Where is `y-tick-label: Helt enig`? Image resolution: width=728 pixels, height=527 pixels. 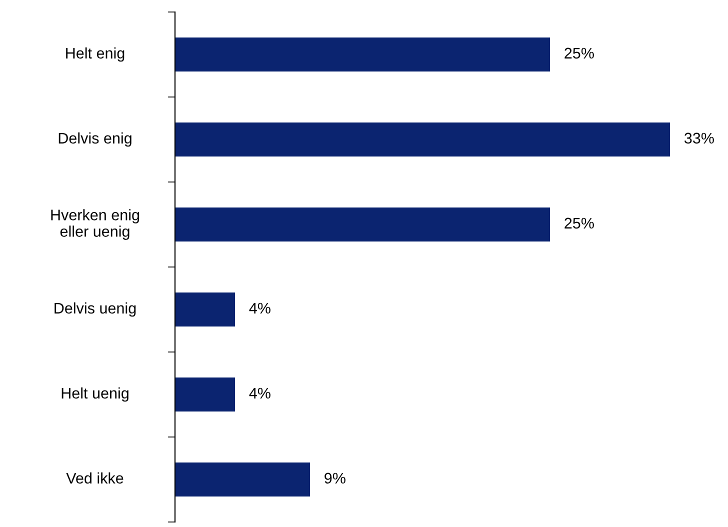
y-tick-label: Helt enig is located at coordinates (95, 54).